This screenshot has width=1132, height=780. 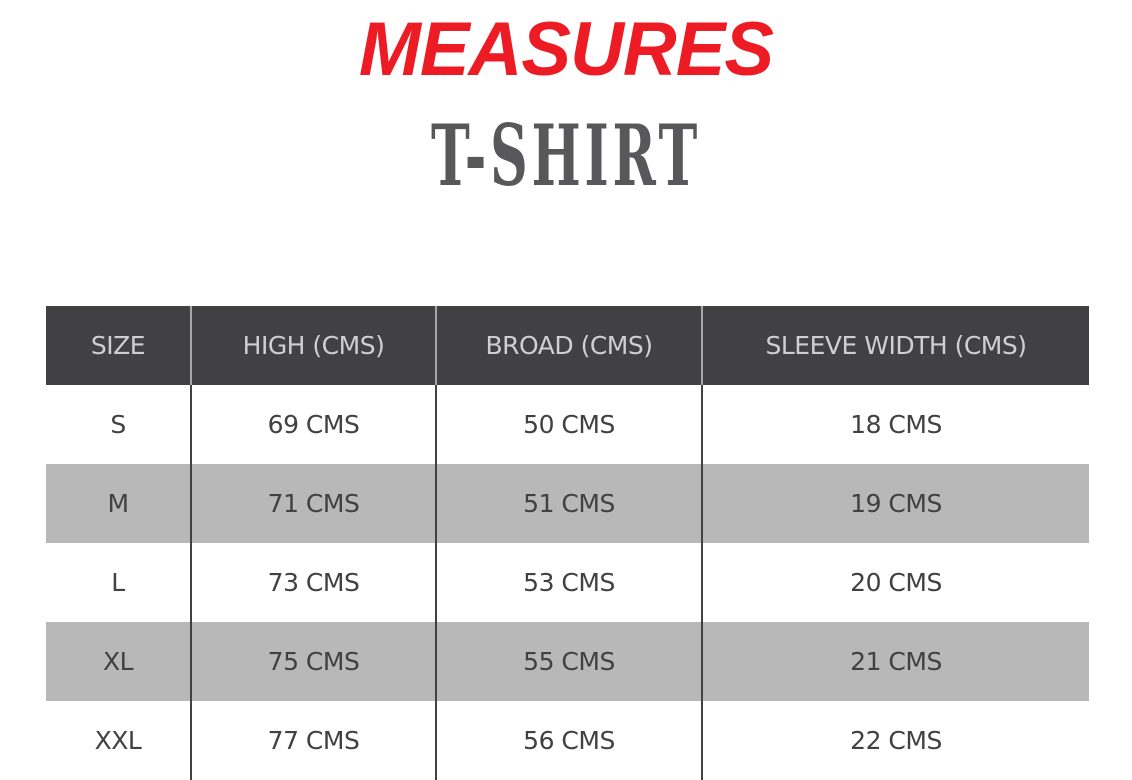 I want to click on table-row: M 71 CMS 51 CMS 19 CMS, so click(x=567, y=503).